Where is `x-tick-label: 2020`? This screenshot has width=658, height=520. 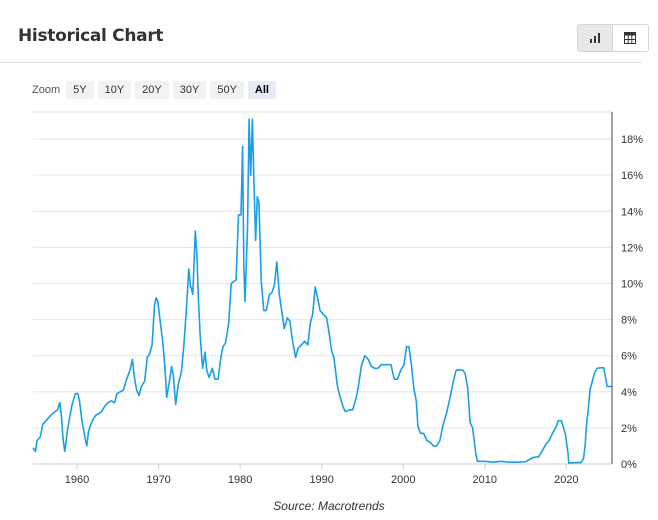
x-tick-label: 2020 is located at coordinates (566, 480).